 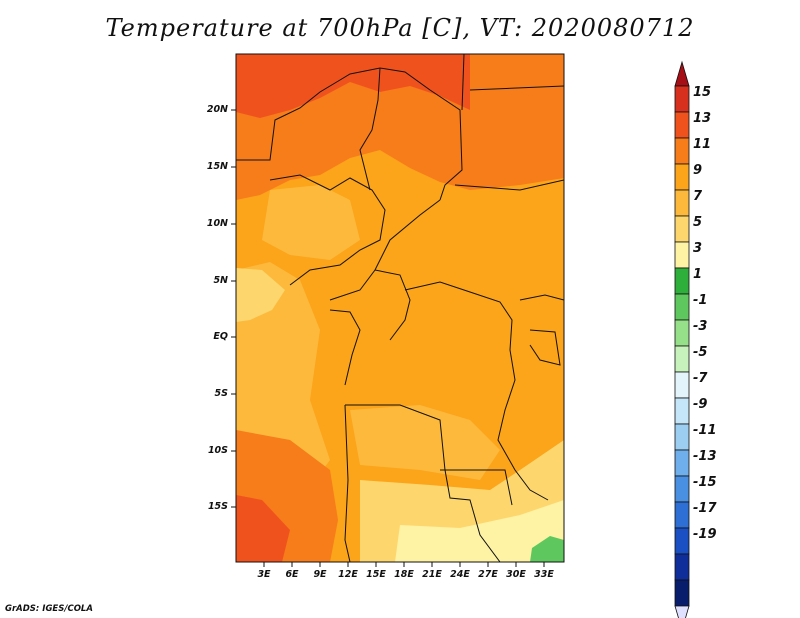 I want to click on colorbar-label: 1, so click(x=698, y=274).